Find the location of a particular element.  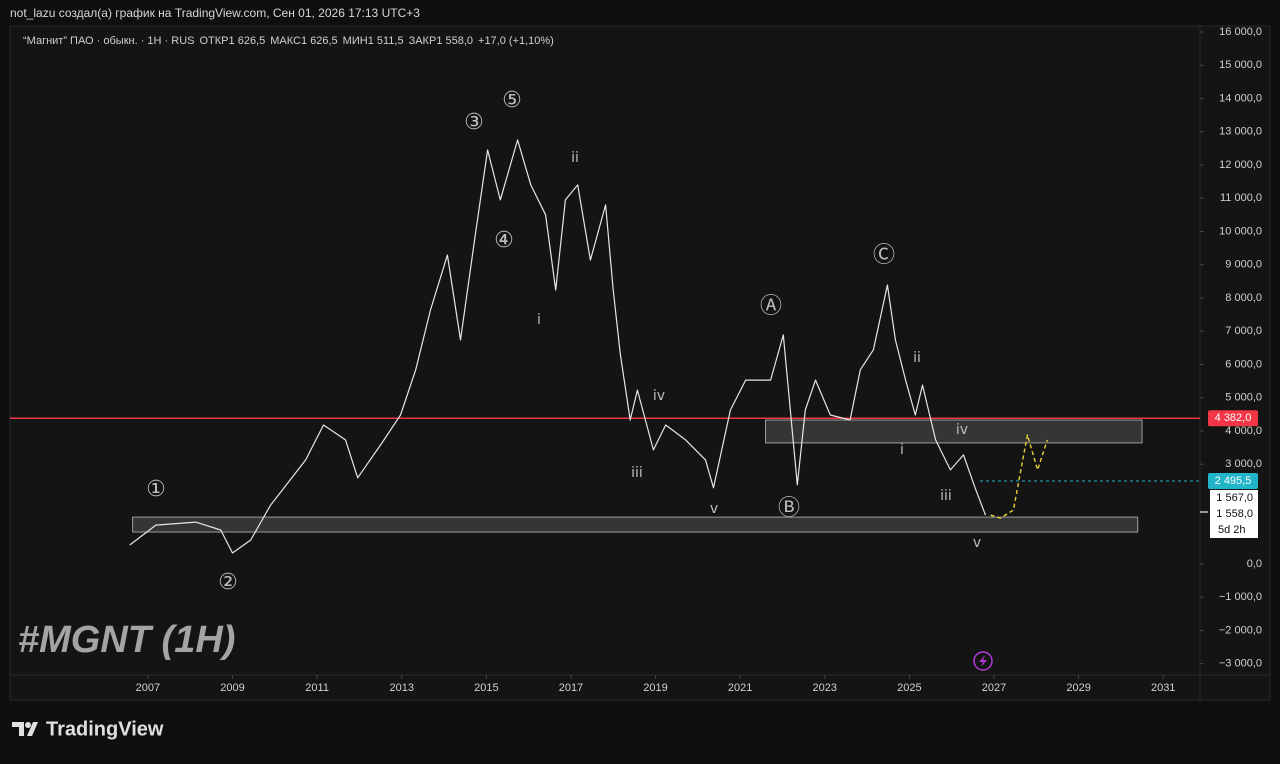

price-tag-label: 4 382,0 is located at coordinates (1233, 418).